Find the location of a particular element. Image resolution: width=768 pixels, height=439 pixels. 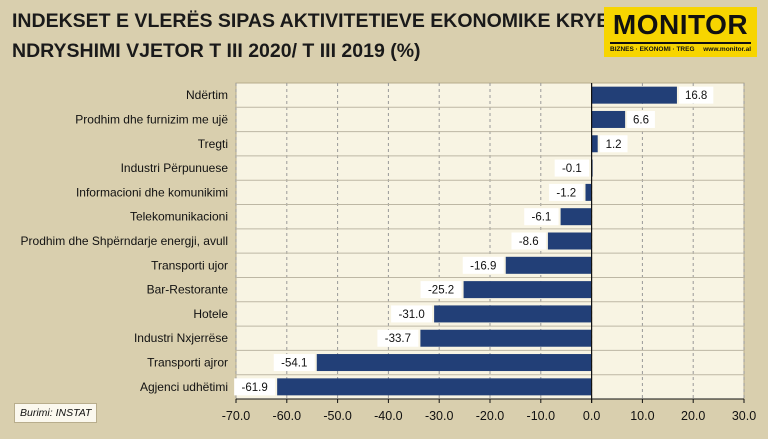

data-label: -54.1 is located at coordinates (294, 364).